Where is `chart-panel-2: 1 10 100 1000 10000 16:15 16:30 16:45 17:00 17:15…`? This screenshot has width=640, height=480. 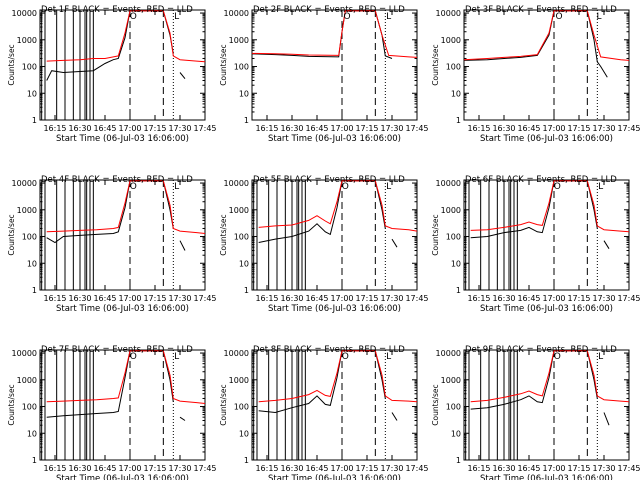
chart-panel-2: 1 10 100 1000 10000 16:15 16:30 16:45 17:00 17:15… is located at coordinates (324, 74).